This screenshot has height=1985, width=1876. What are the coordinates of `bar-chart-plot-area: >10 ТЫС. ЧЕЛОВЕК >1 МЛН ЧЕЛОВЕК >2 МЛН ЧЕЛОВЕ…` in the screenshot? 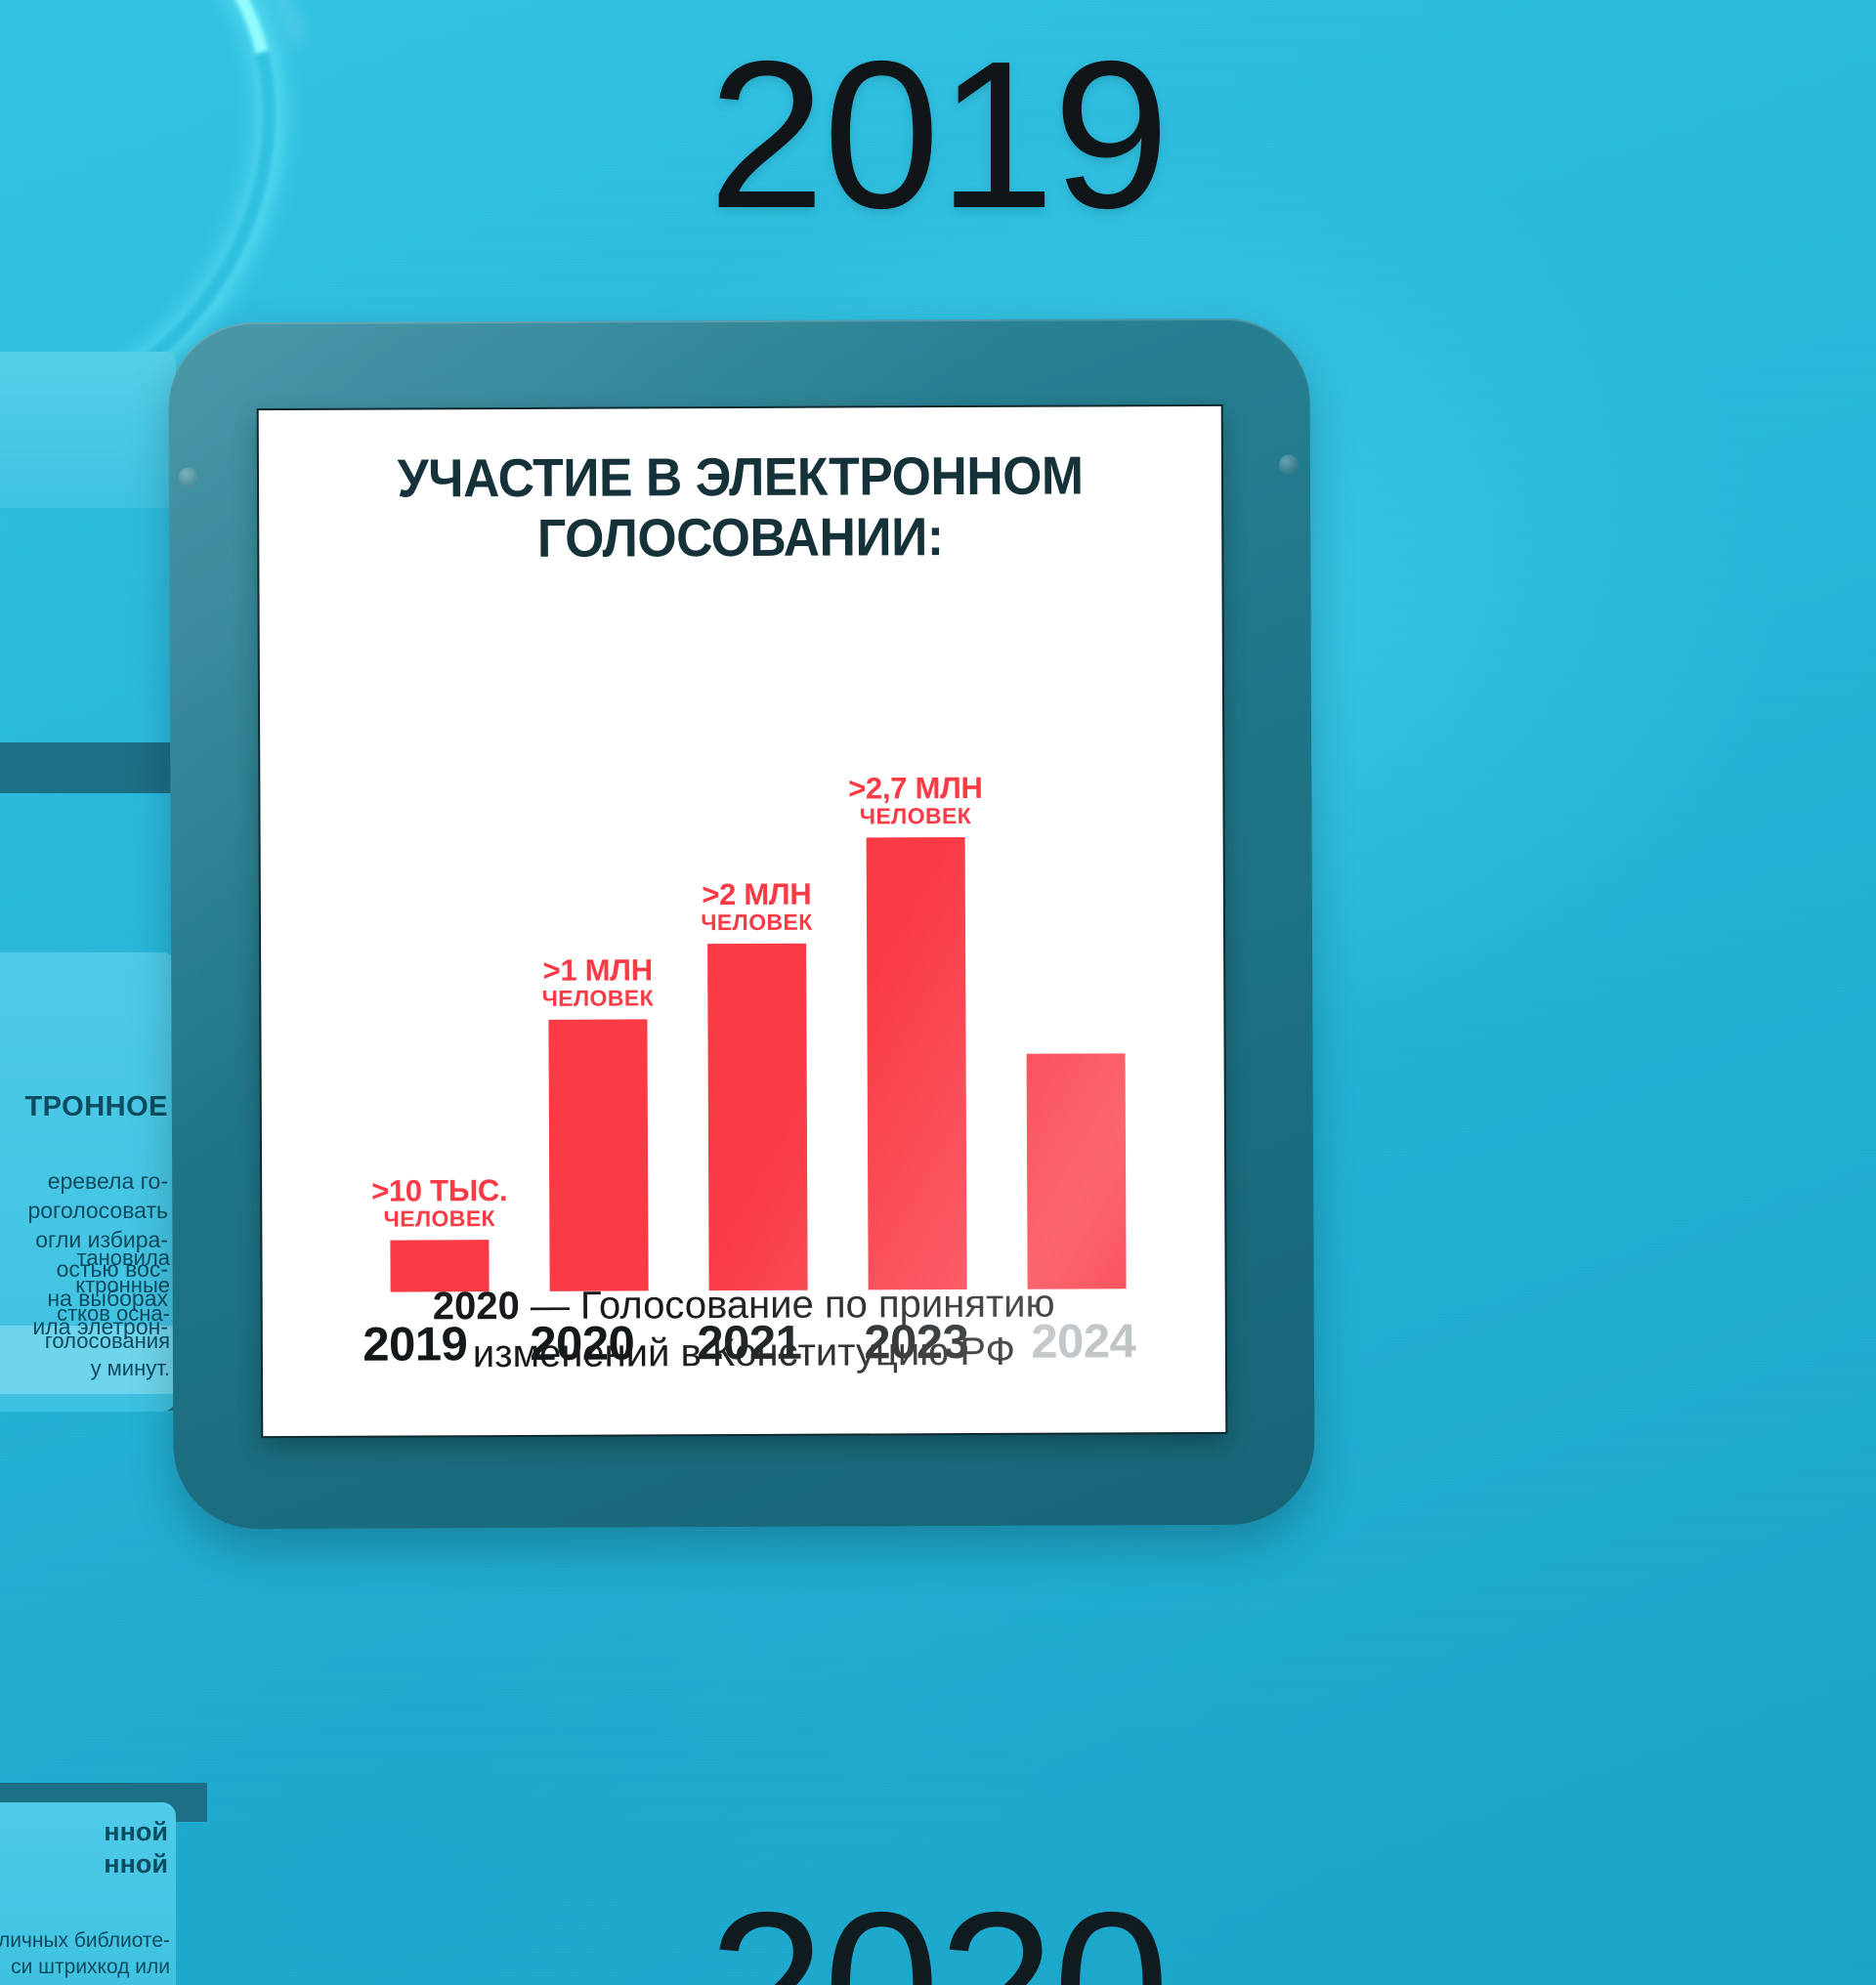 It's located at (757, 988).